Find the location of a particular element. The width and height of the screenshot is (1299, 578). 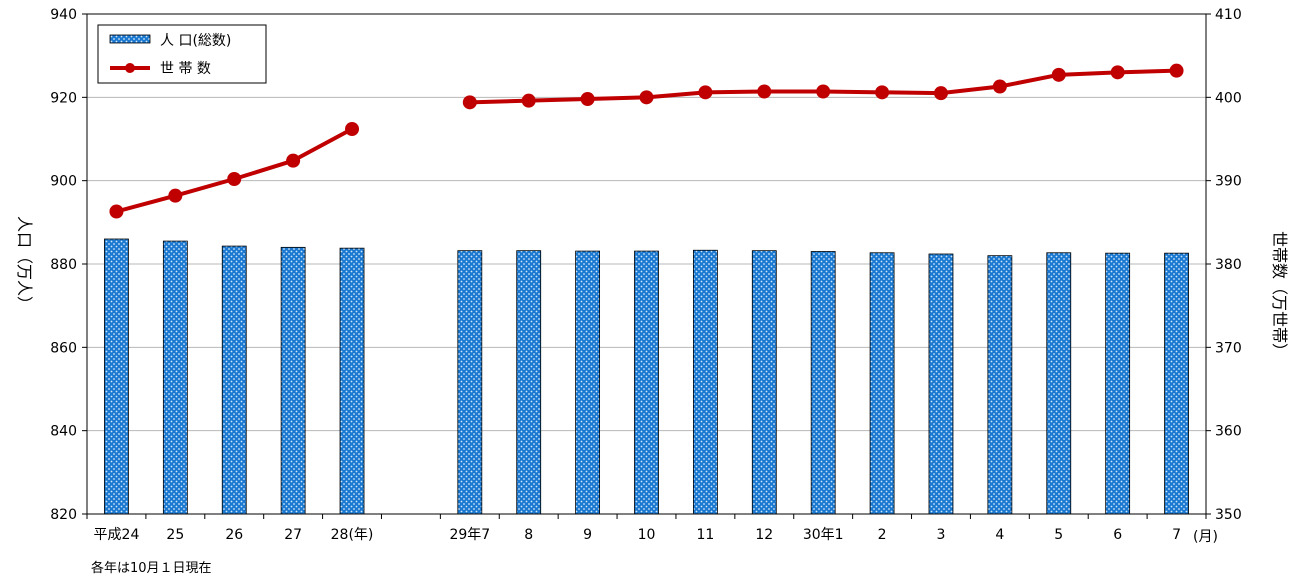

left-tick-label: 940 is located at coordinates (63, 15).